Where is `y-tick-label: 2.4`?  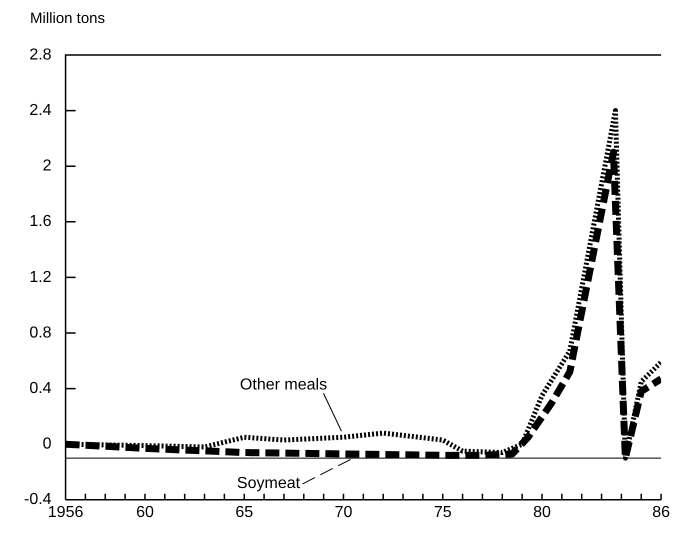
y-tick-label: 2.4 is located at coordinates (40, 111).